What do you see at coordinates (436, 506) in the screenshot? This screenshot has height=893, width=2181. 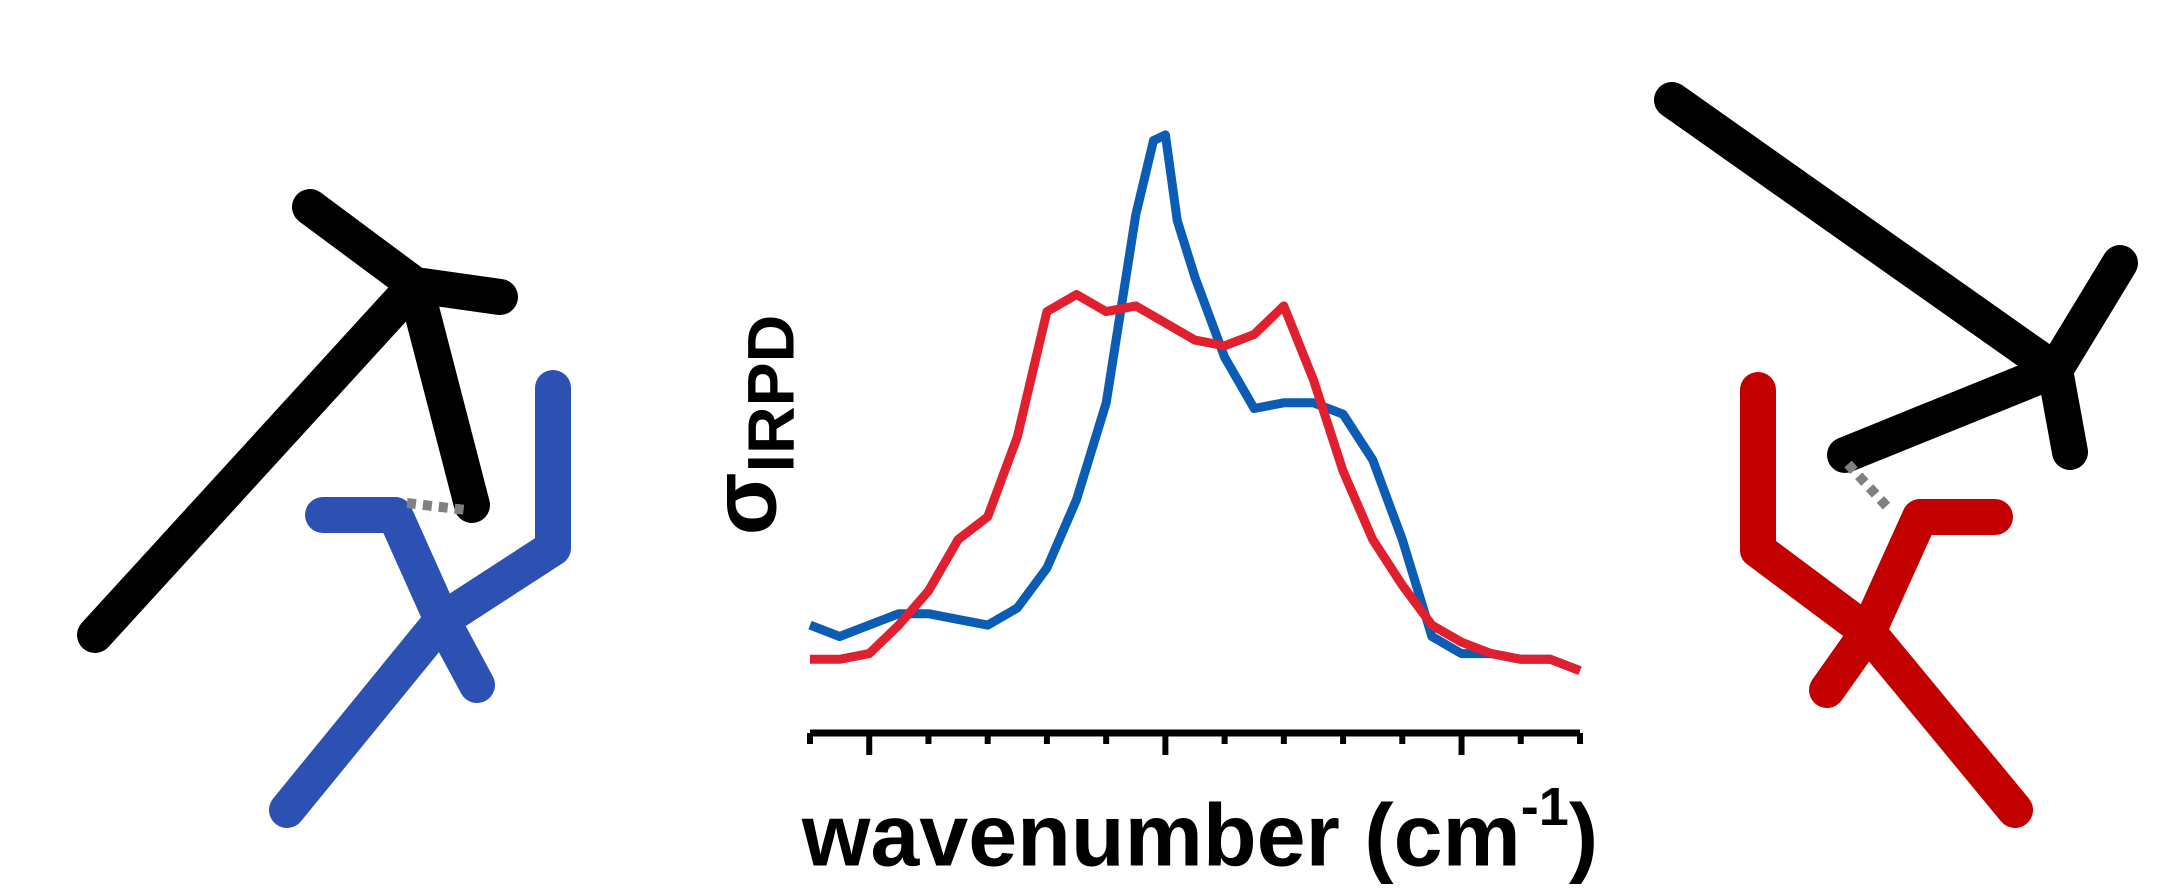 I see `left-hydrogen-bond` at bounding box center [436, 506].